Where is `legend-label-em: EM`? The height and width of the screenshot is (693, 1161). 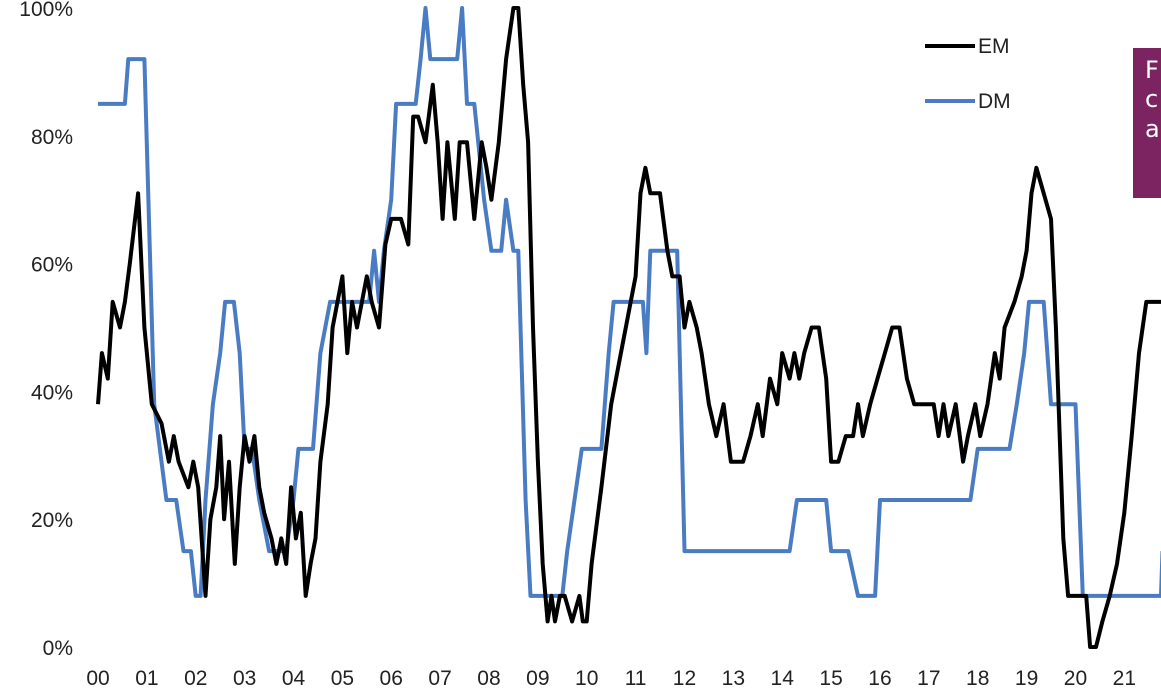 legend-label-em: EM is located at coordinates (994, 46).